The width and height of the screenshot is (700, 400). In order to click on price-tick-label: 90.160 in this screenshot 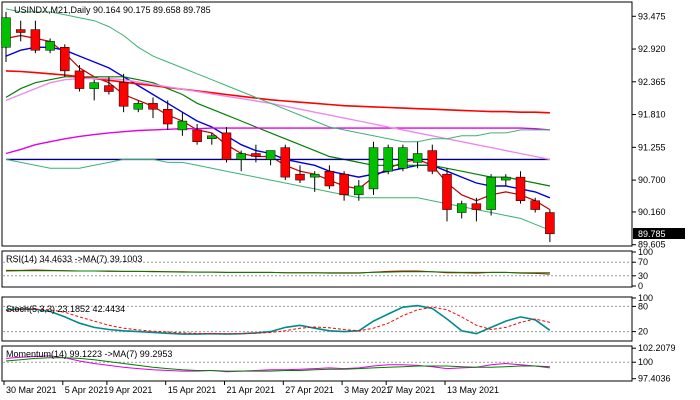, I will do `click(652, 212)`.